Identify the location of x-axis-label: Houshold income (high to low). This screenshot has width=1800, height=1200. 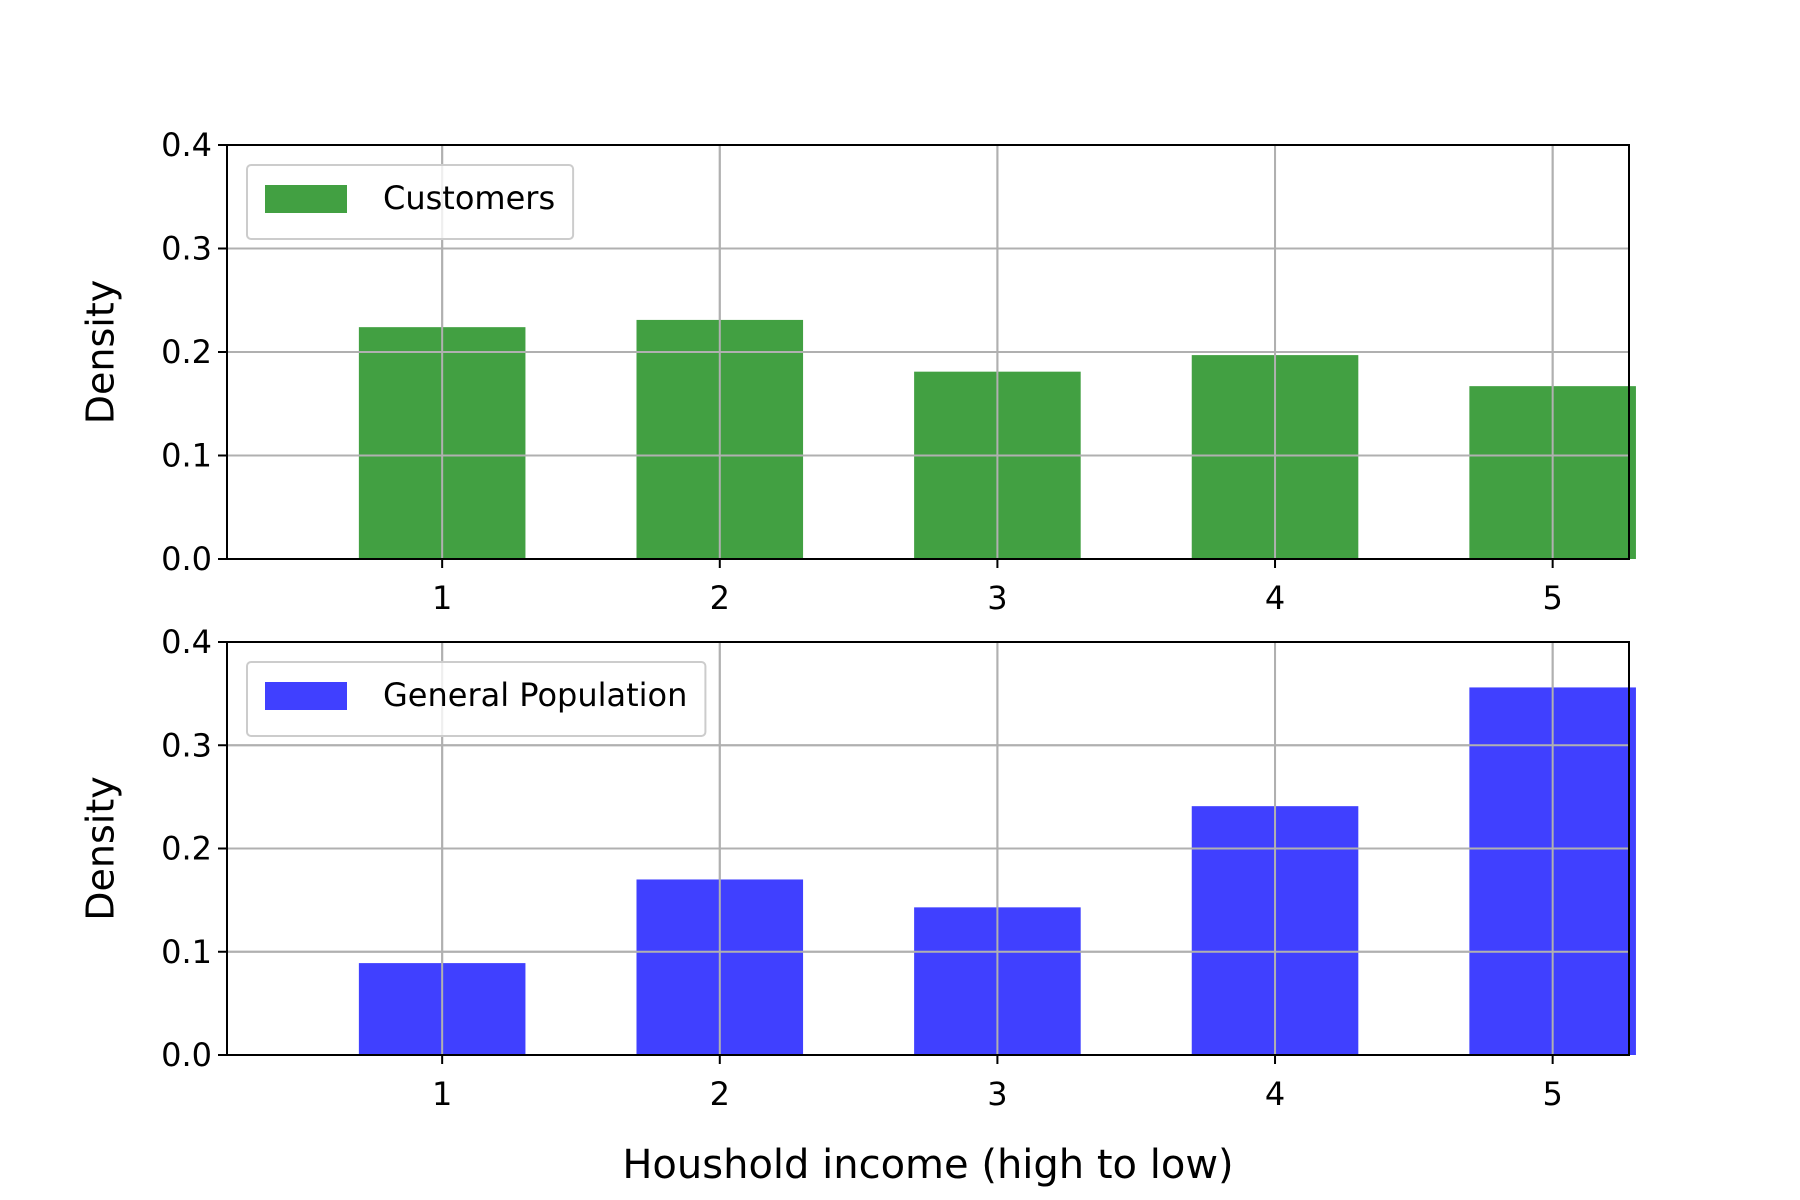
(927, 1165).